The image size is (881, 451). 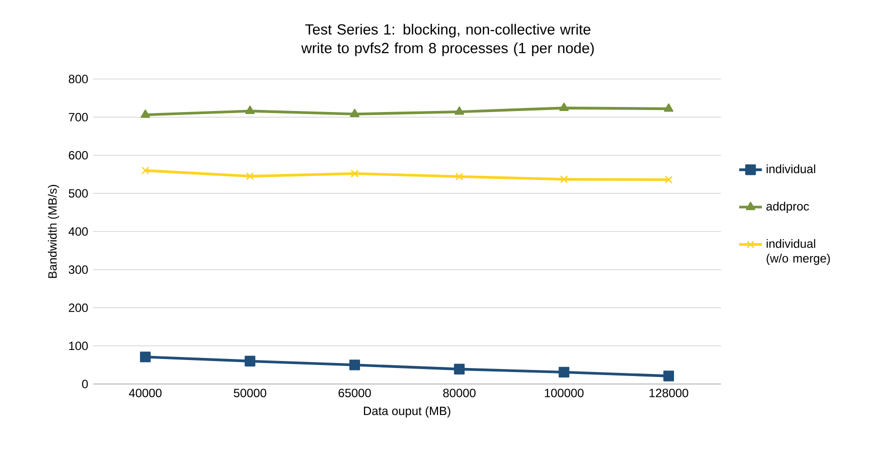 I want to click on y-tick-label: 100, so click(x=78, y=346).